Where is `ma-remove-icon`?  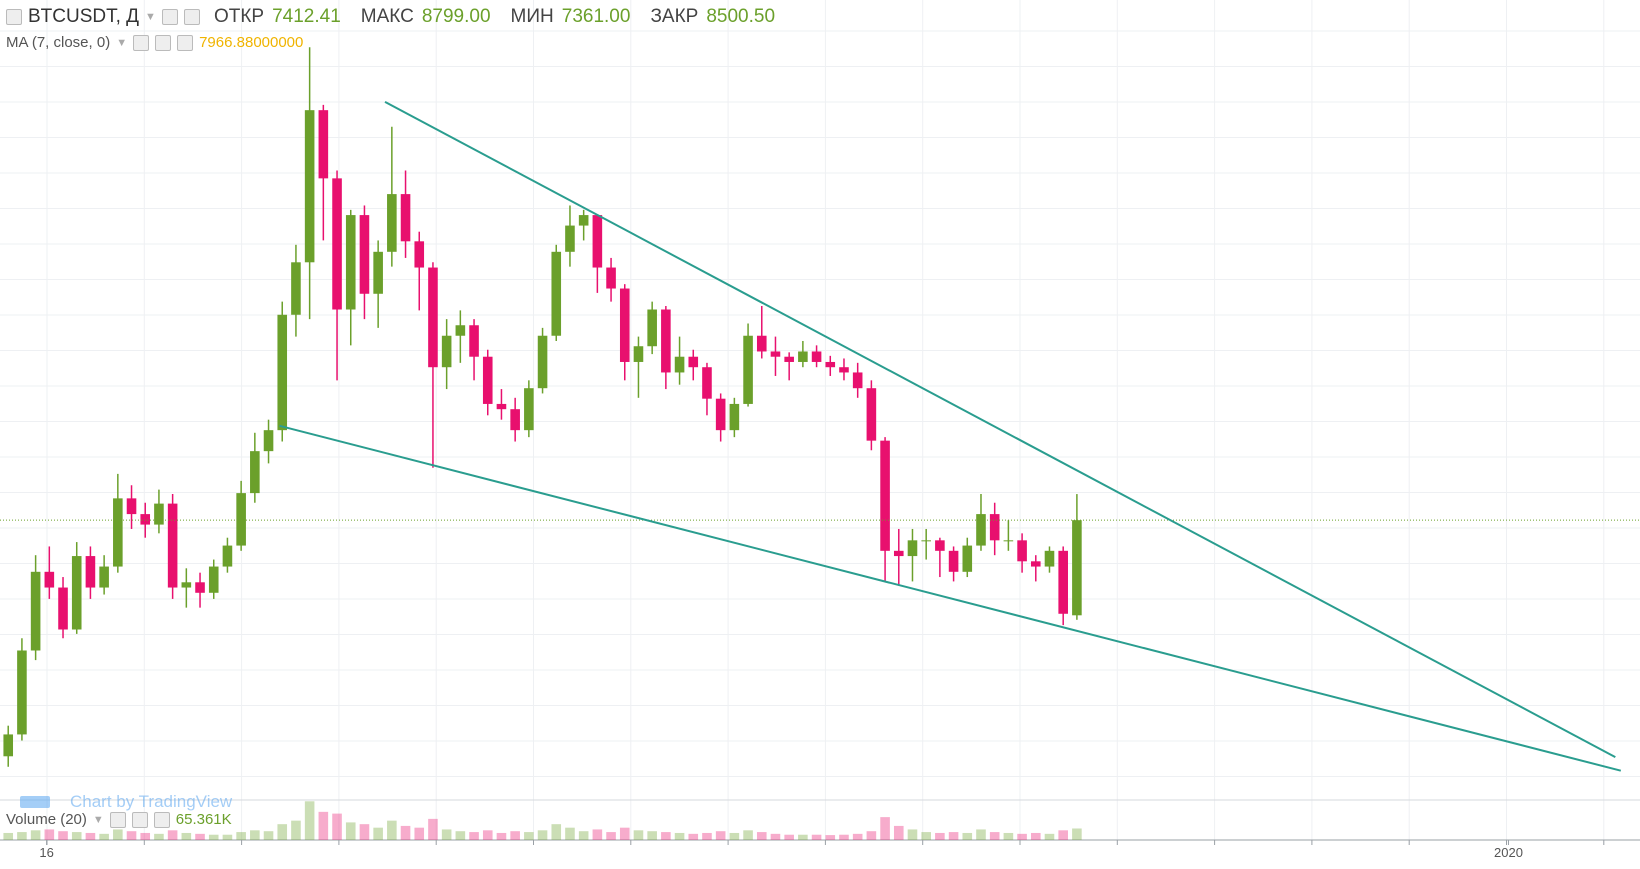 ma-remove-icon is located at coordinates (185, 42).